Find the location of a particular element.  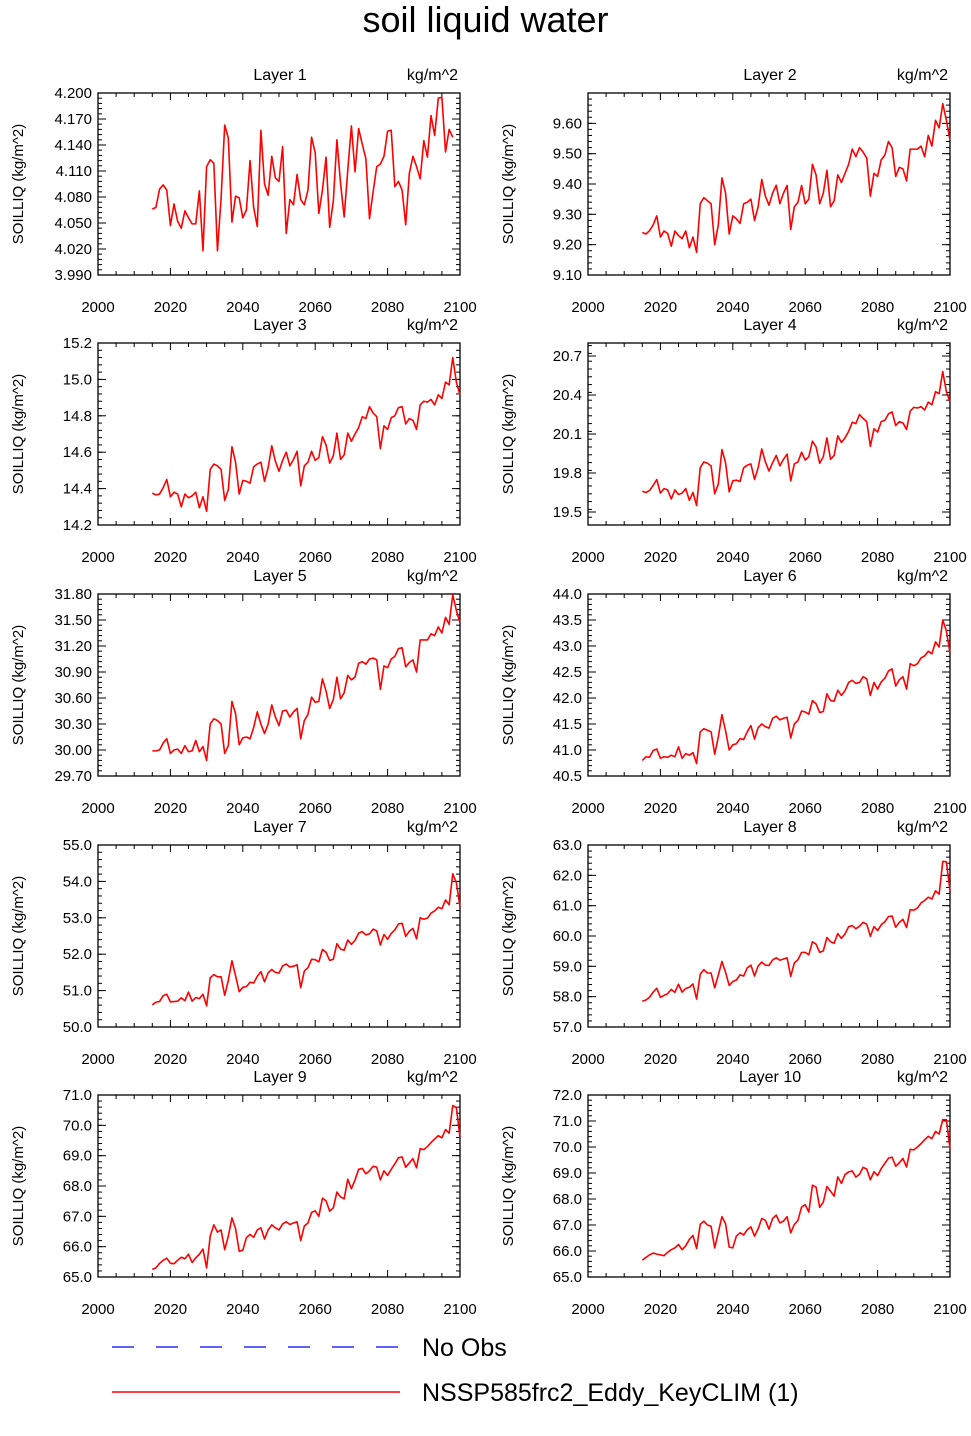

y-tick-label: 57.0 is located at coordinates (567, 1027).